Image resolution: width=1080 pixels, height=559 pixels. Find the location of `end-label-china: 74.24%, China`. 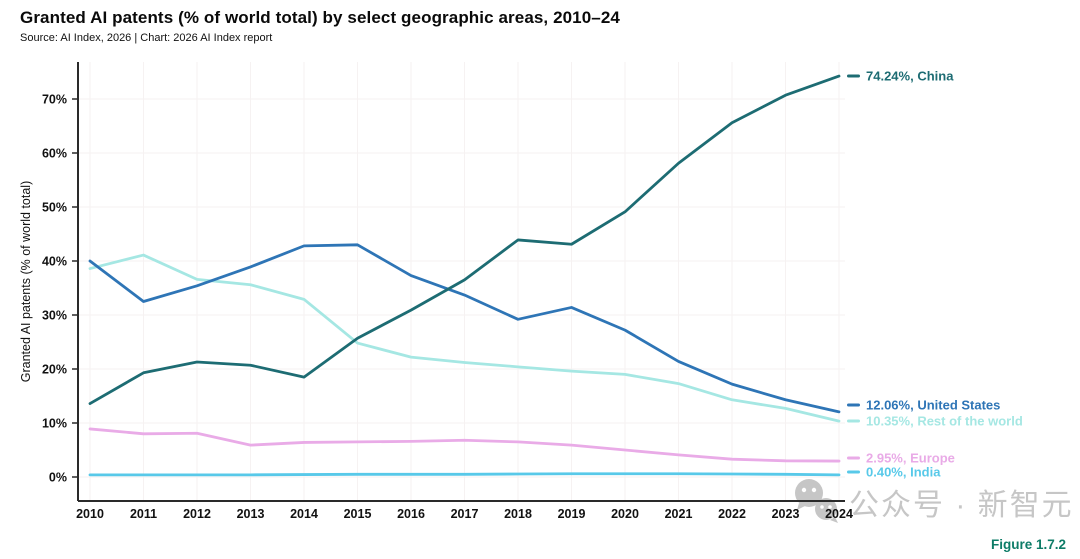

end-label-china: 74.24%, China is located at coordinates (900, 76).